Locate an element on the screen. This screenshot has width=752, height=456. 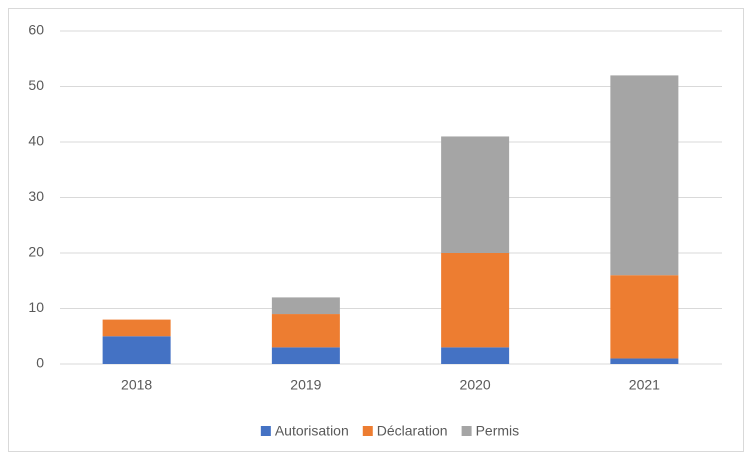
y-tick-label: 30 is located at coordinates (36, 196).